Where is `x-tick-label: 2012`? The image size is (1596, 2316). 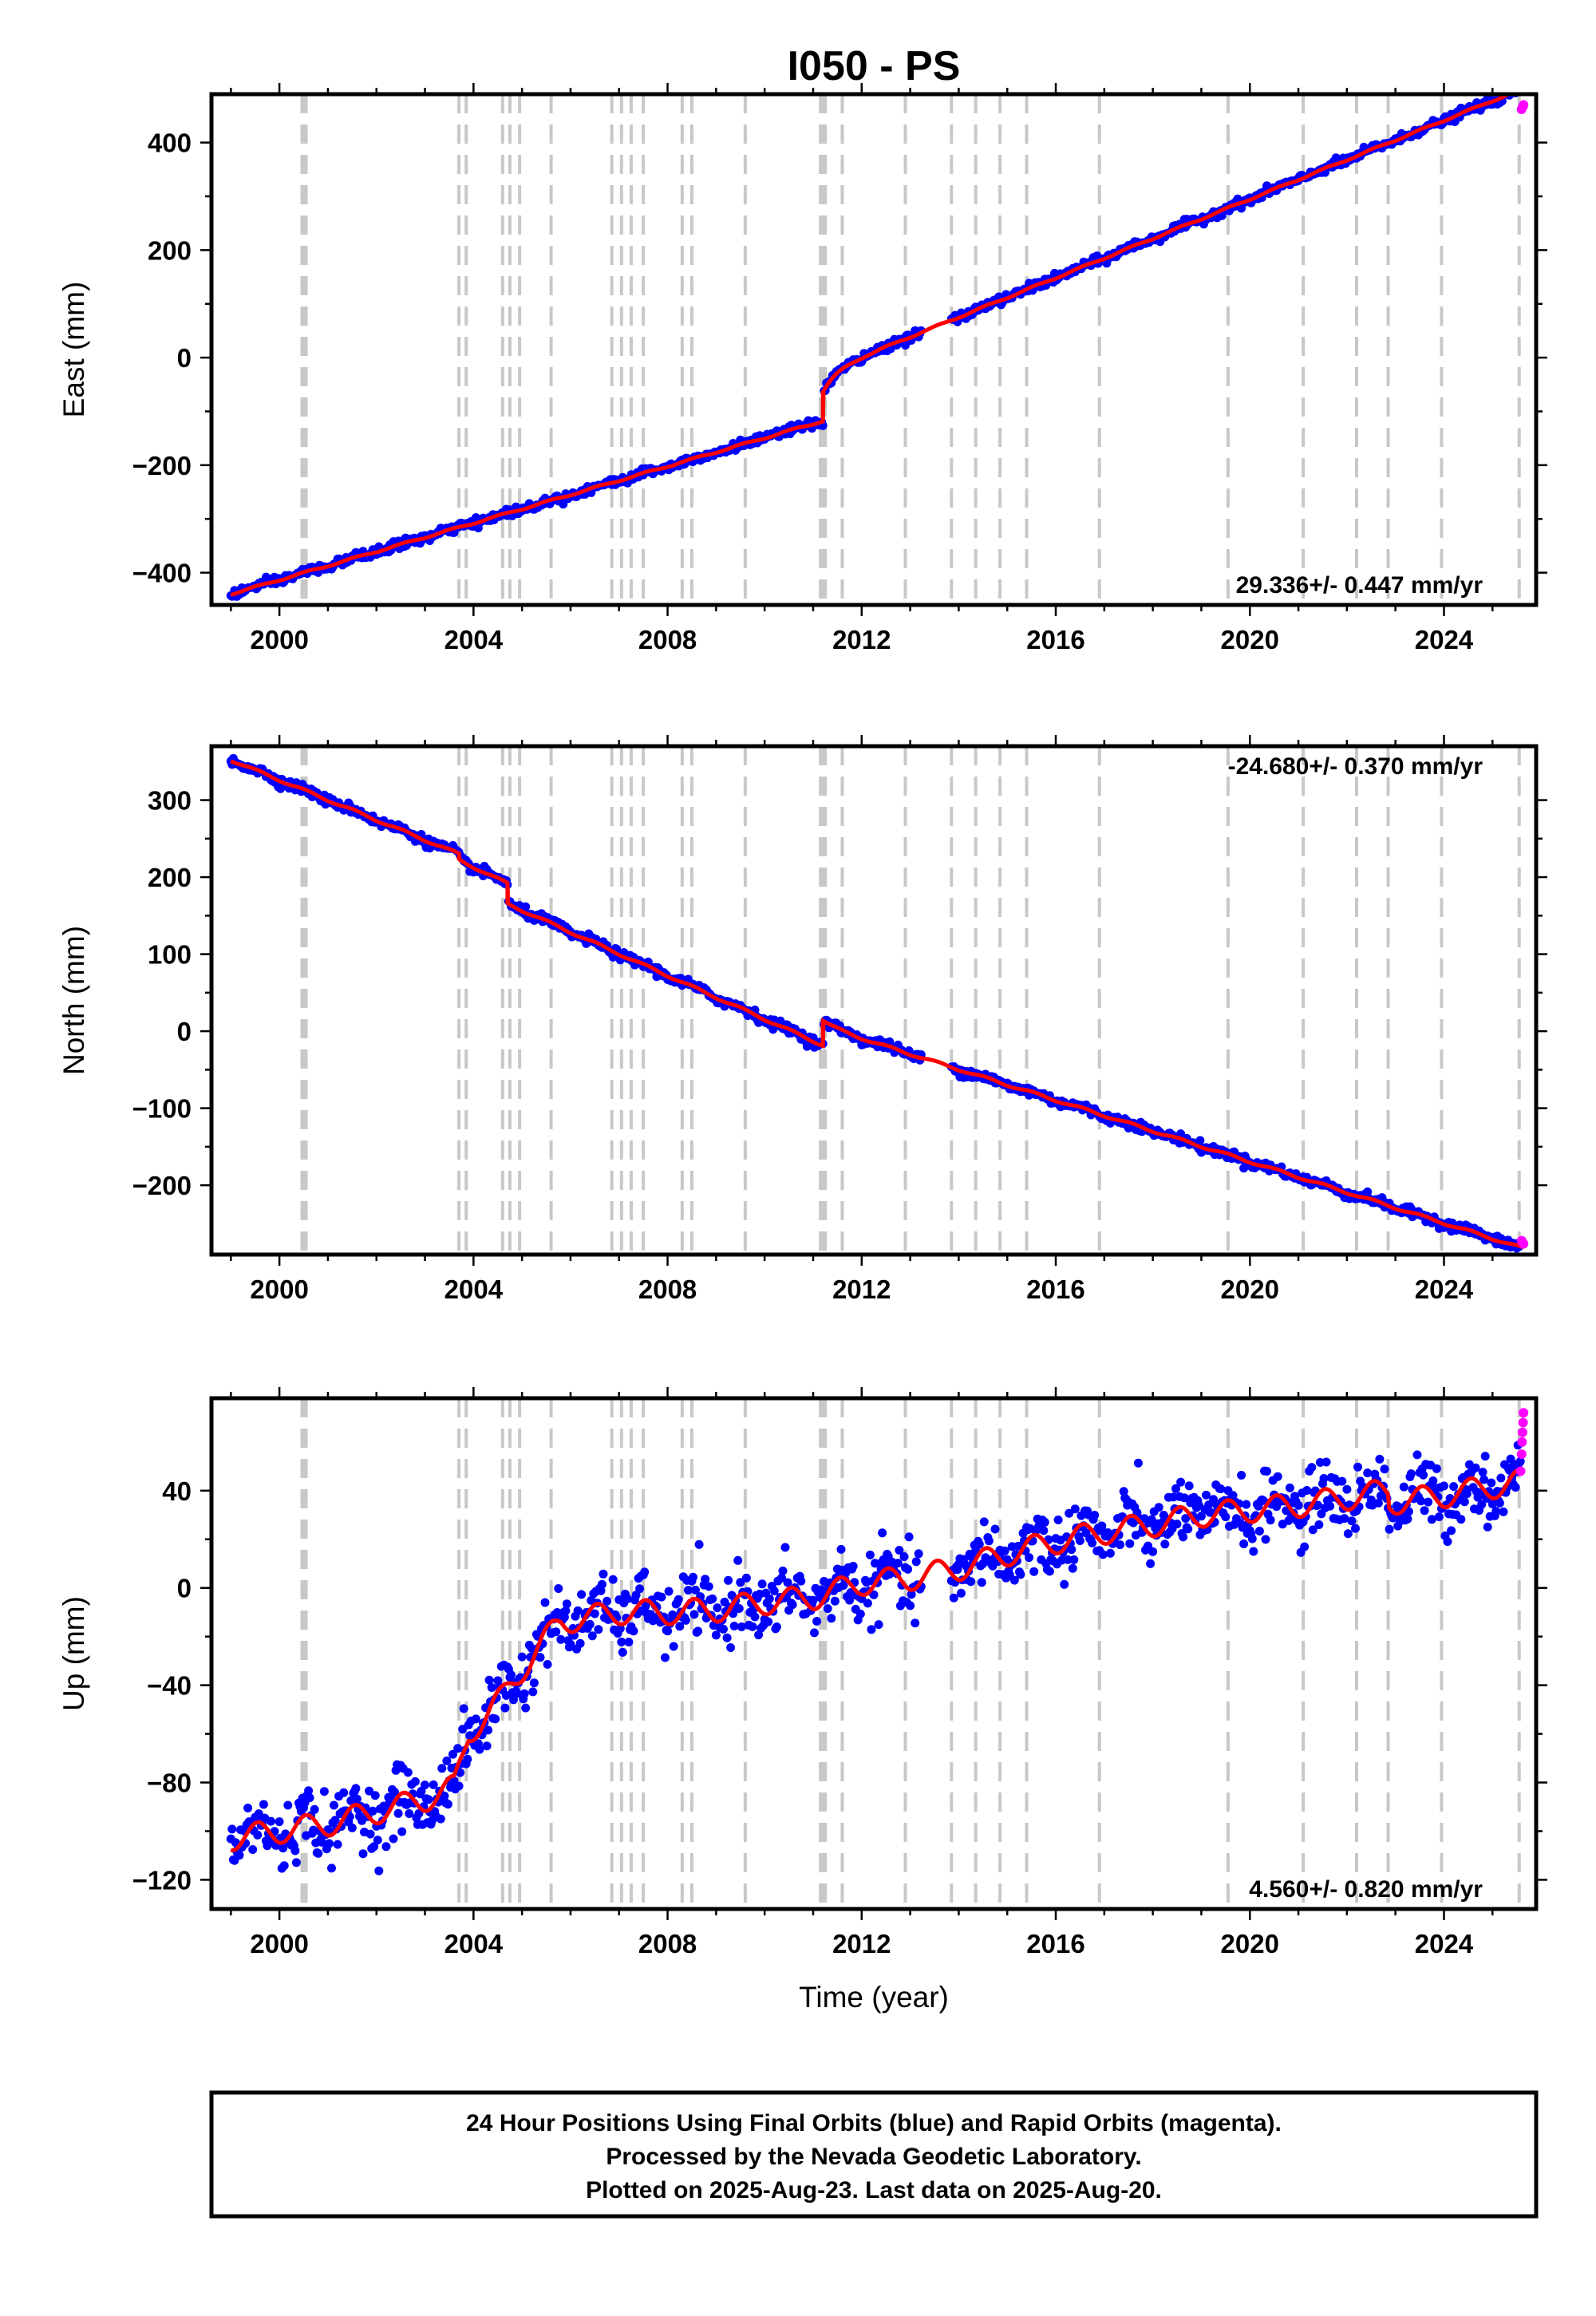 x-tick-label: 2012 is located at coordinates (861, 1289).